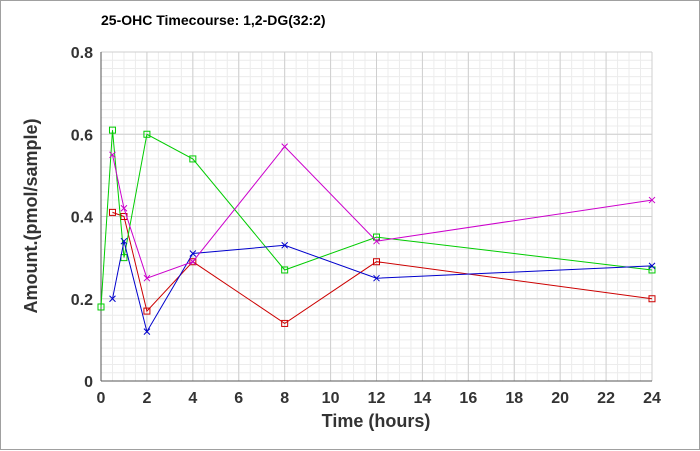 Image resolution: width=700 pixels, height=451 pixels. I want to click on y-tick-label: 0.6, so click(82, 135).